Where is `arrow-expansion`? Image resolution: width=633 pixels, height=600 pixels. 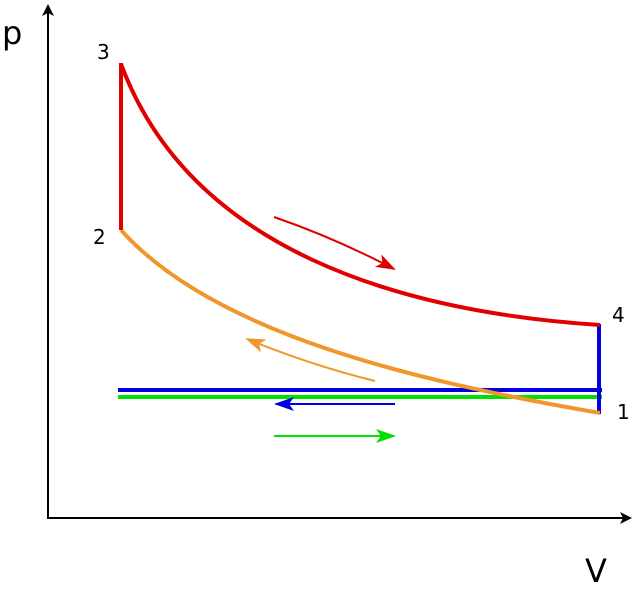 arrow-expansion is located at coordinates (334, 243).